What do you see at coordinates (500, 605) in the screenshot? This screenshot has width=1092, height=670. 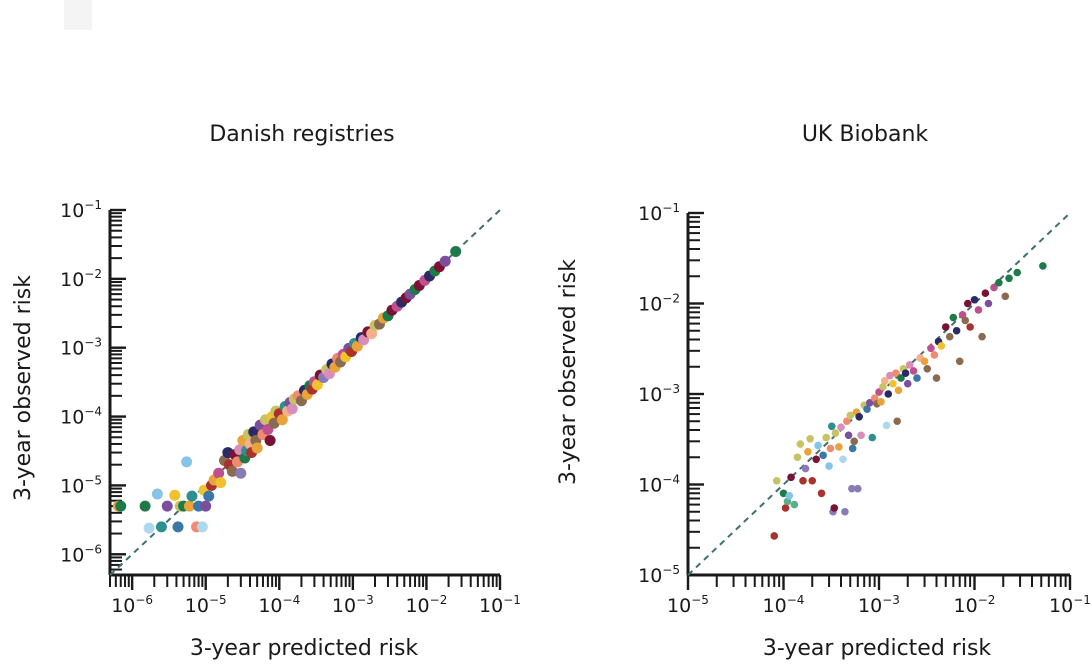 I see `x-tick-label: 10⁻¹` at bounding box center [500, 605].